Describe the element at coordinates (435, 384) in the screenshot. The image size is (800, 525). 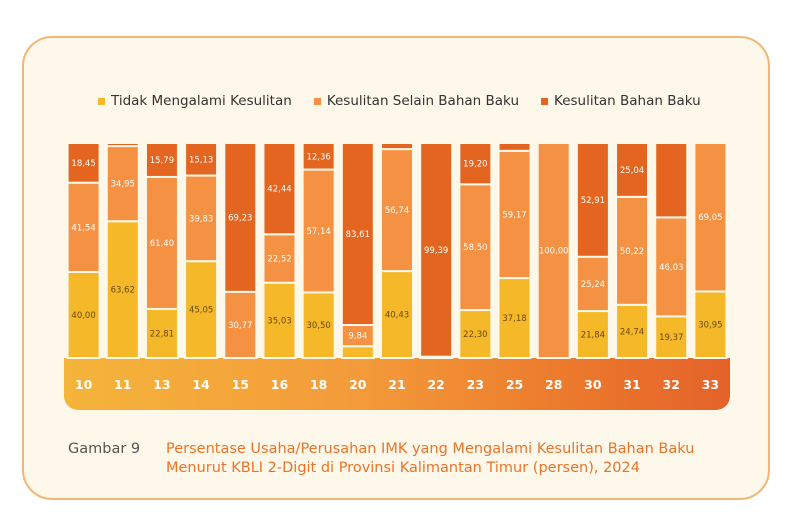
I see `category-label-22: 22` at that location.